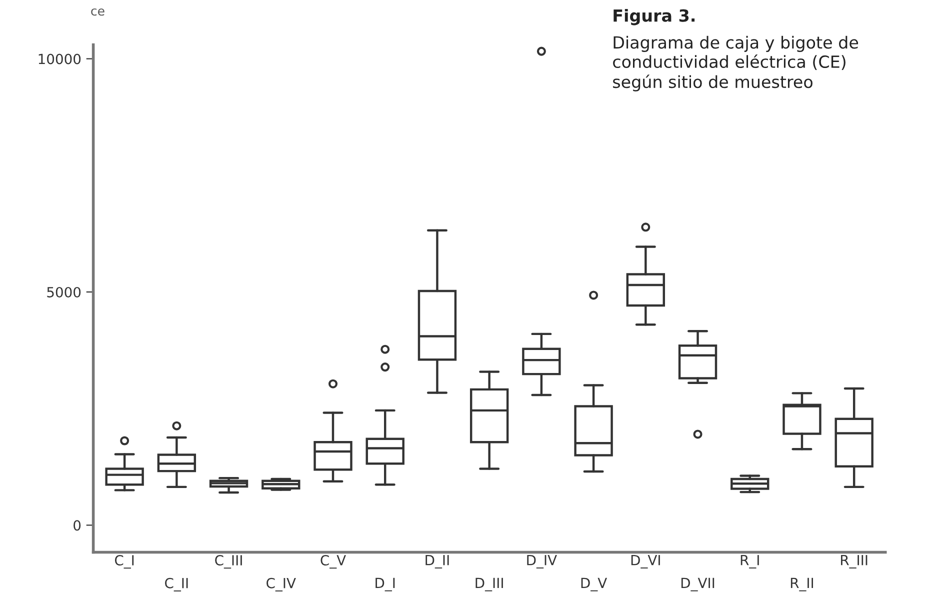  I want to click on x-tick-label: D_VI, so click(645, 561).